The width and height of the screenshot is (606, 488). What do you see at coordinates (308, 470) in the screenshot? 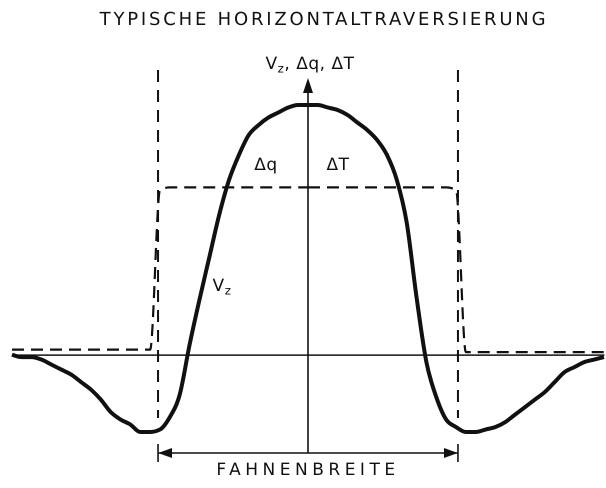
I see `text: FAHNENBREITE` at bounding box center [308, 470].